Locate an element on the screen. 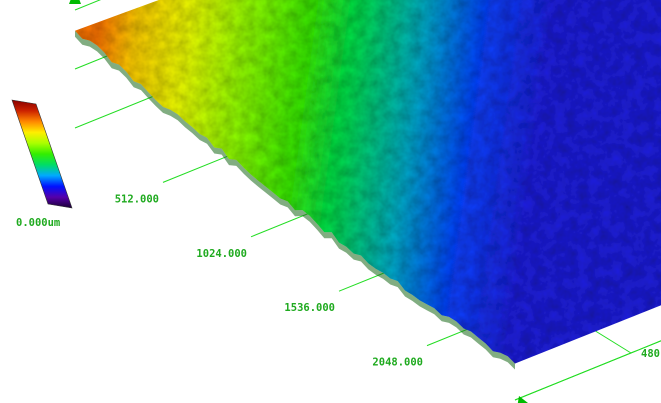 The width and height of the screenshot is (661, 403). z-axis-arrow is located at coordinates (75, 2).